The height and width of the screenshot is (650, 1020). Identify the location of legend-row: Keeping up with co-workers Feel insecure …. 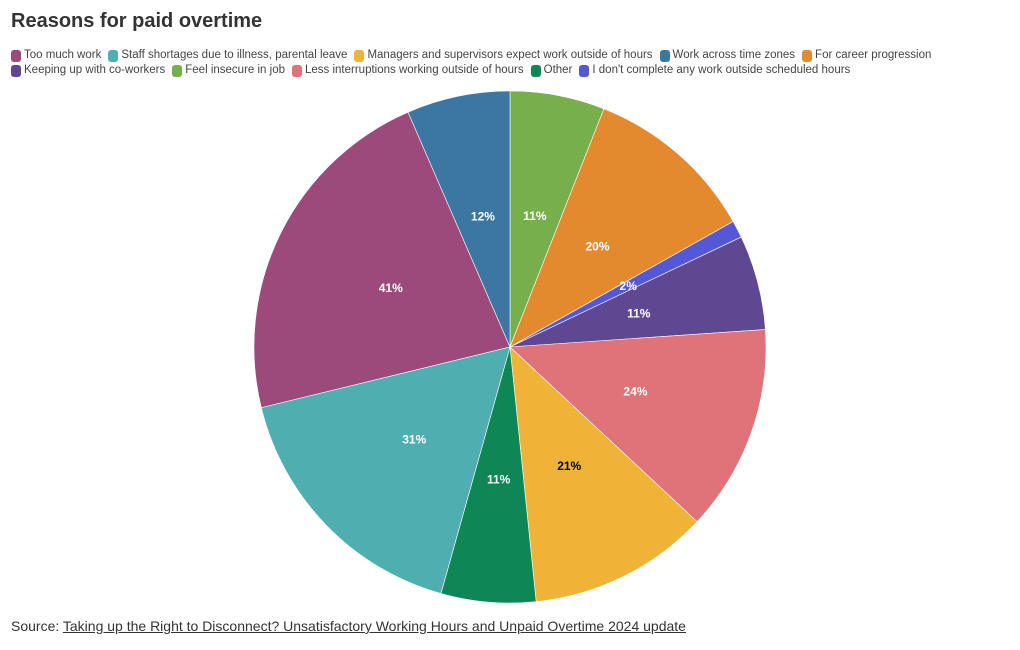
(511, 70).